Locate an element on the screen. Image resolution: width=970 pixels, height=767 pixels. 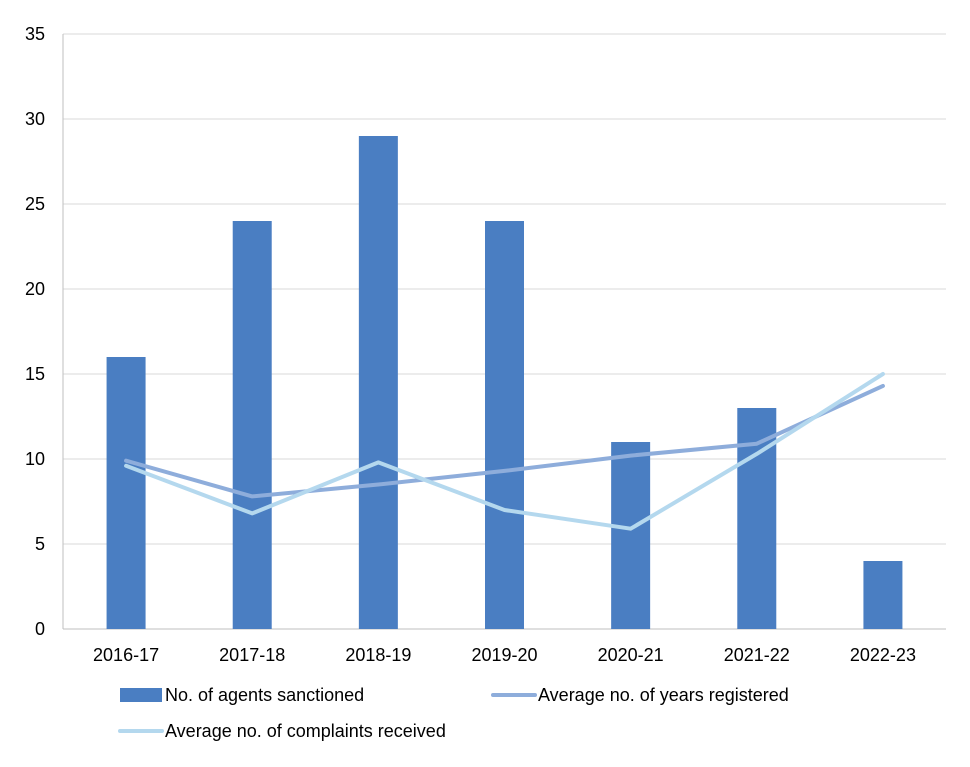
x-tick-label: 2017-18 is located at coordinates (252, 655).